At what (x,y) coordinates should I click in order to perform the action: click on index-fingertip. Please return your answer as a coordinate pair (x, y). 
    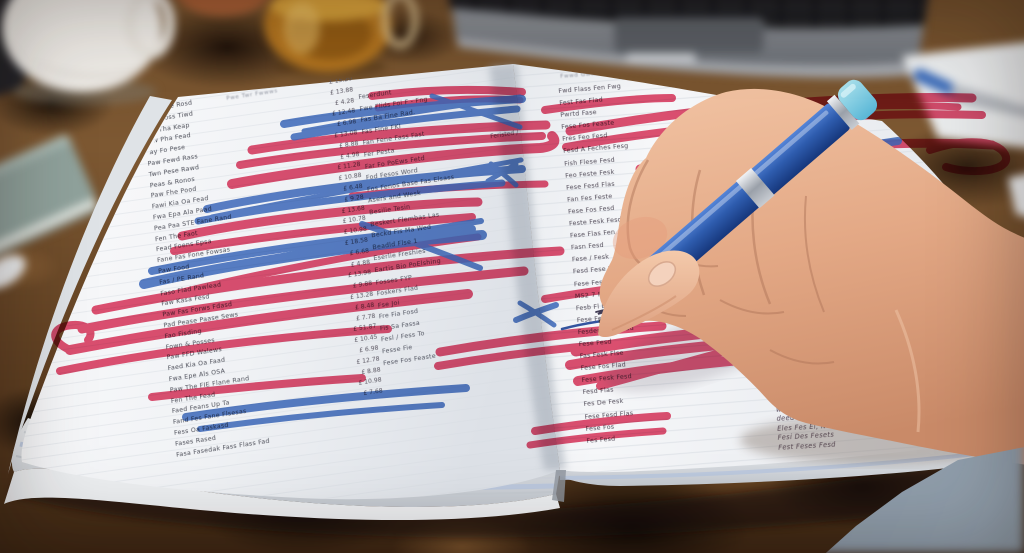
    Looking at the image, I should click on (640, 238).